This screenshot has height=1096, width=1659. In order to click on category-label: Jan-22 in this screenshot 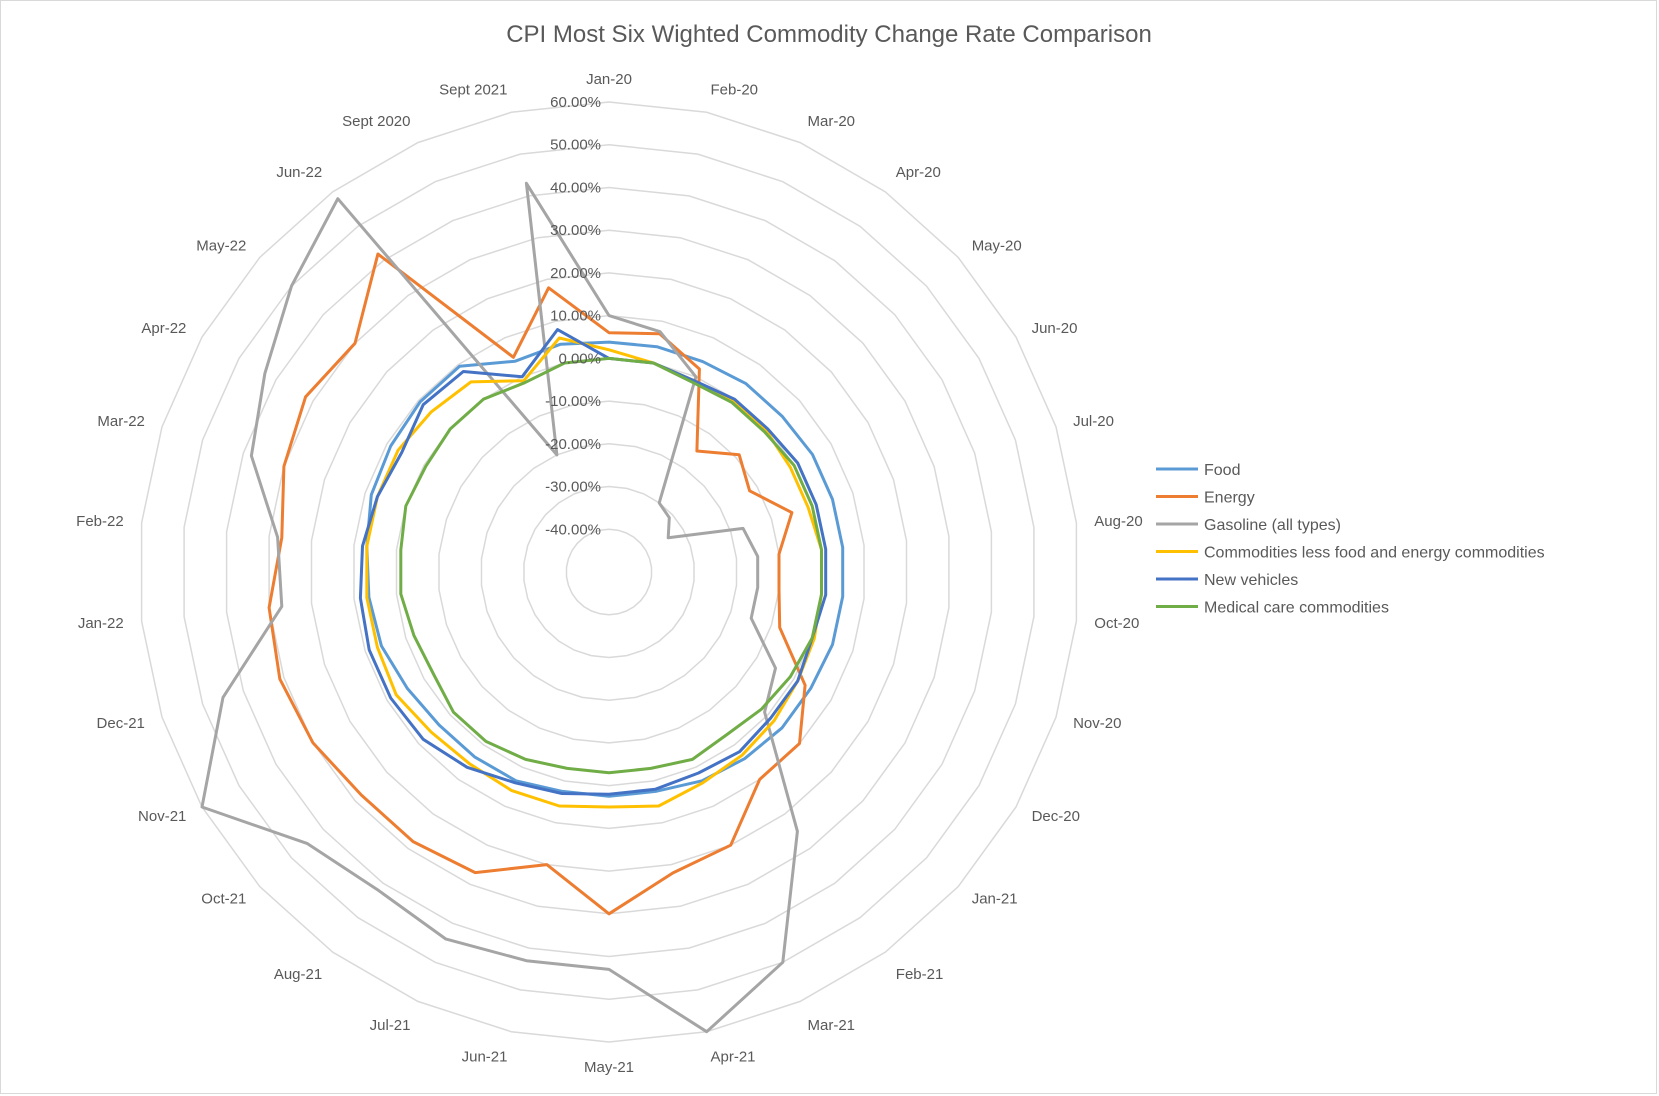, I will do `click(101, 623)`.